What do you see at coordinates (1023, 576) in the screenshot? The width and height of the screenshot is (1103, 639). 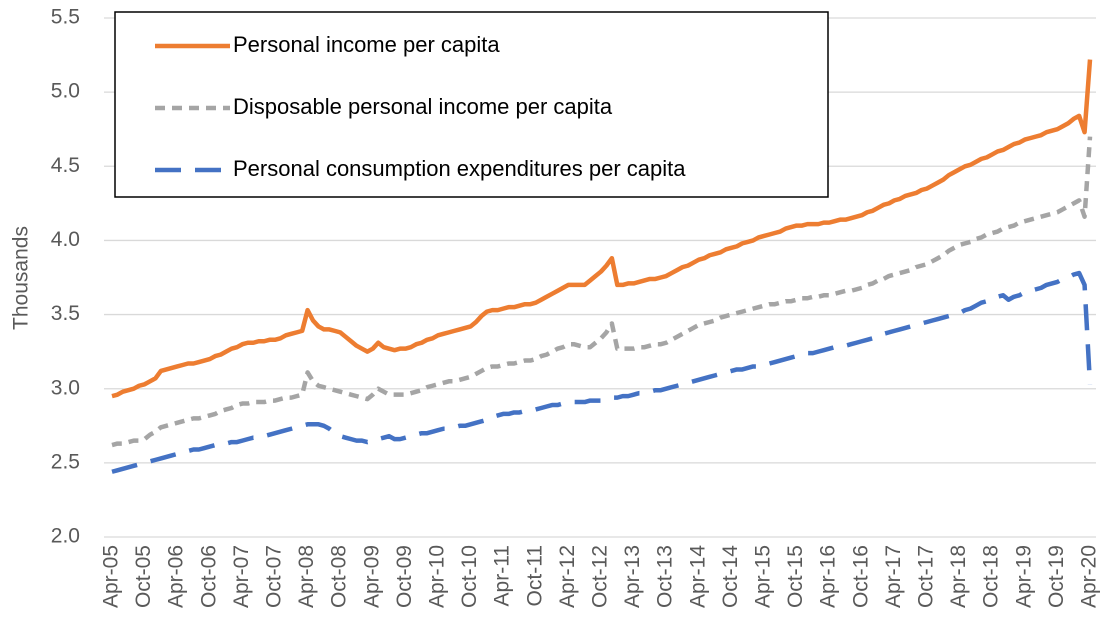 I see `x-tick-label: Apr-19` at bounding box center [1023, 576].